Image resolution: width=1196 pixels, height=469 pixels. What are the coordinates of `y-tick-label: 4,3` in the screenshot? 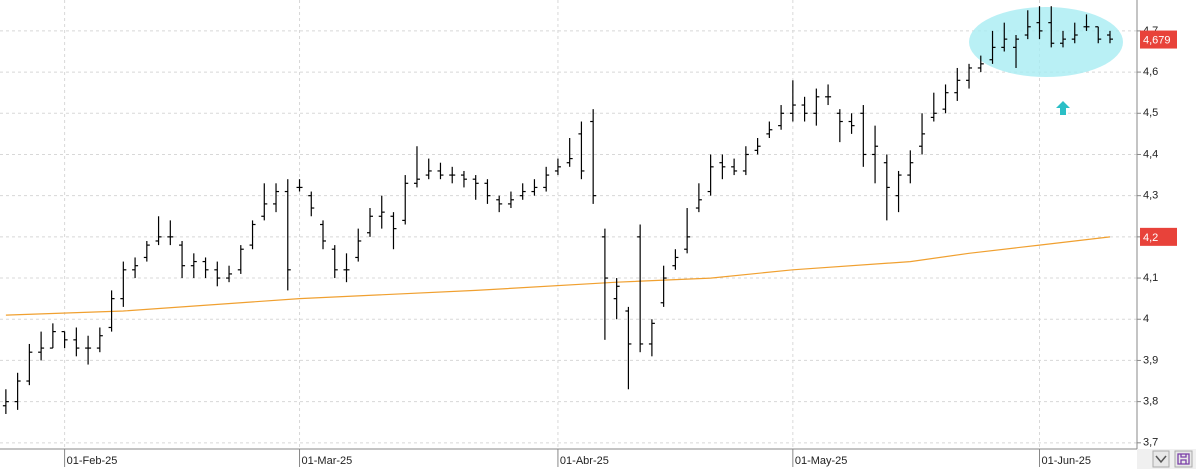 It's located at (1150, 196).